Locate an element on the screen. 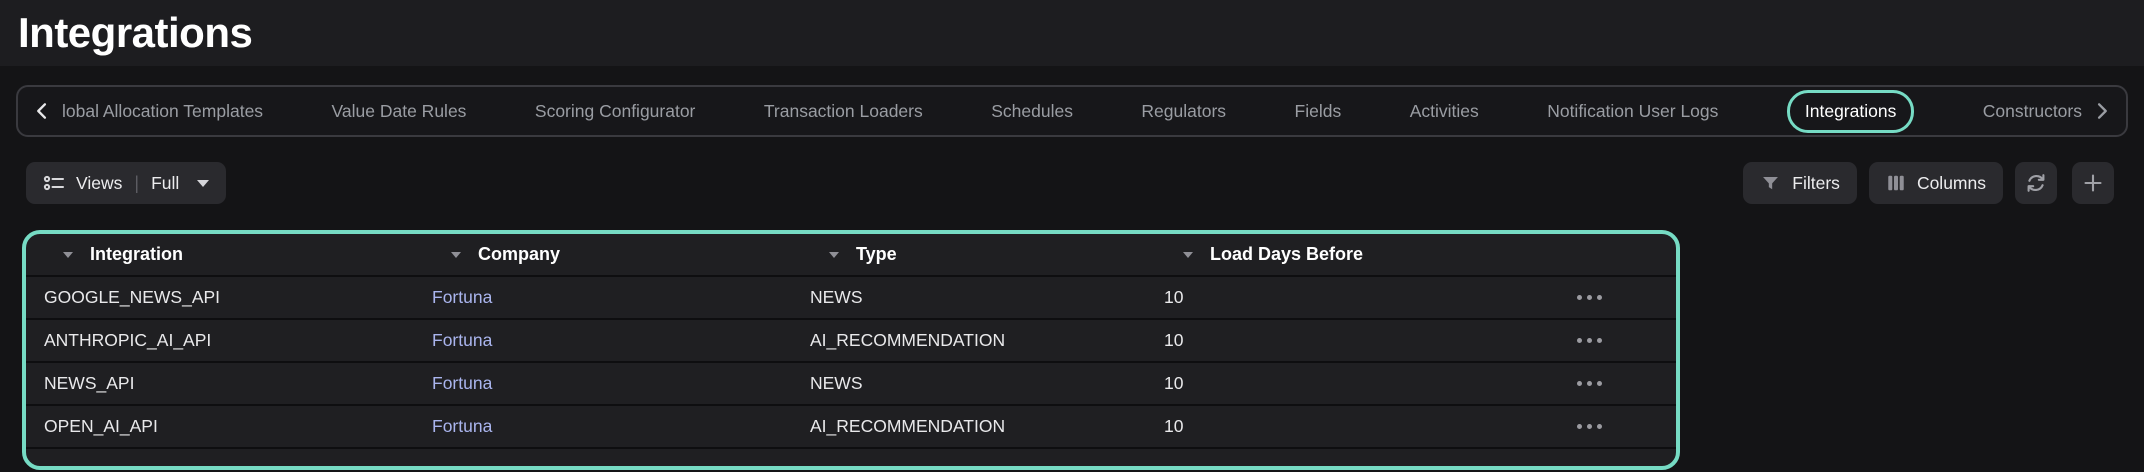  views-current-value: Full is located at coordinates (165, 182).